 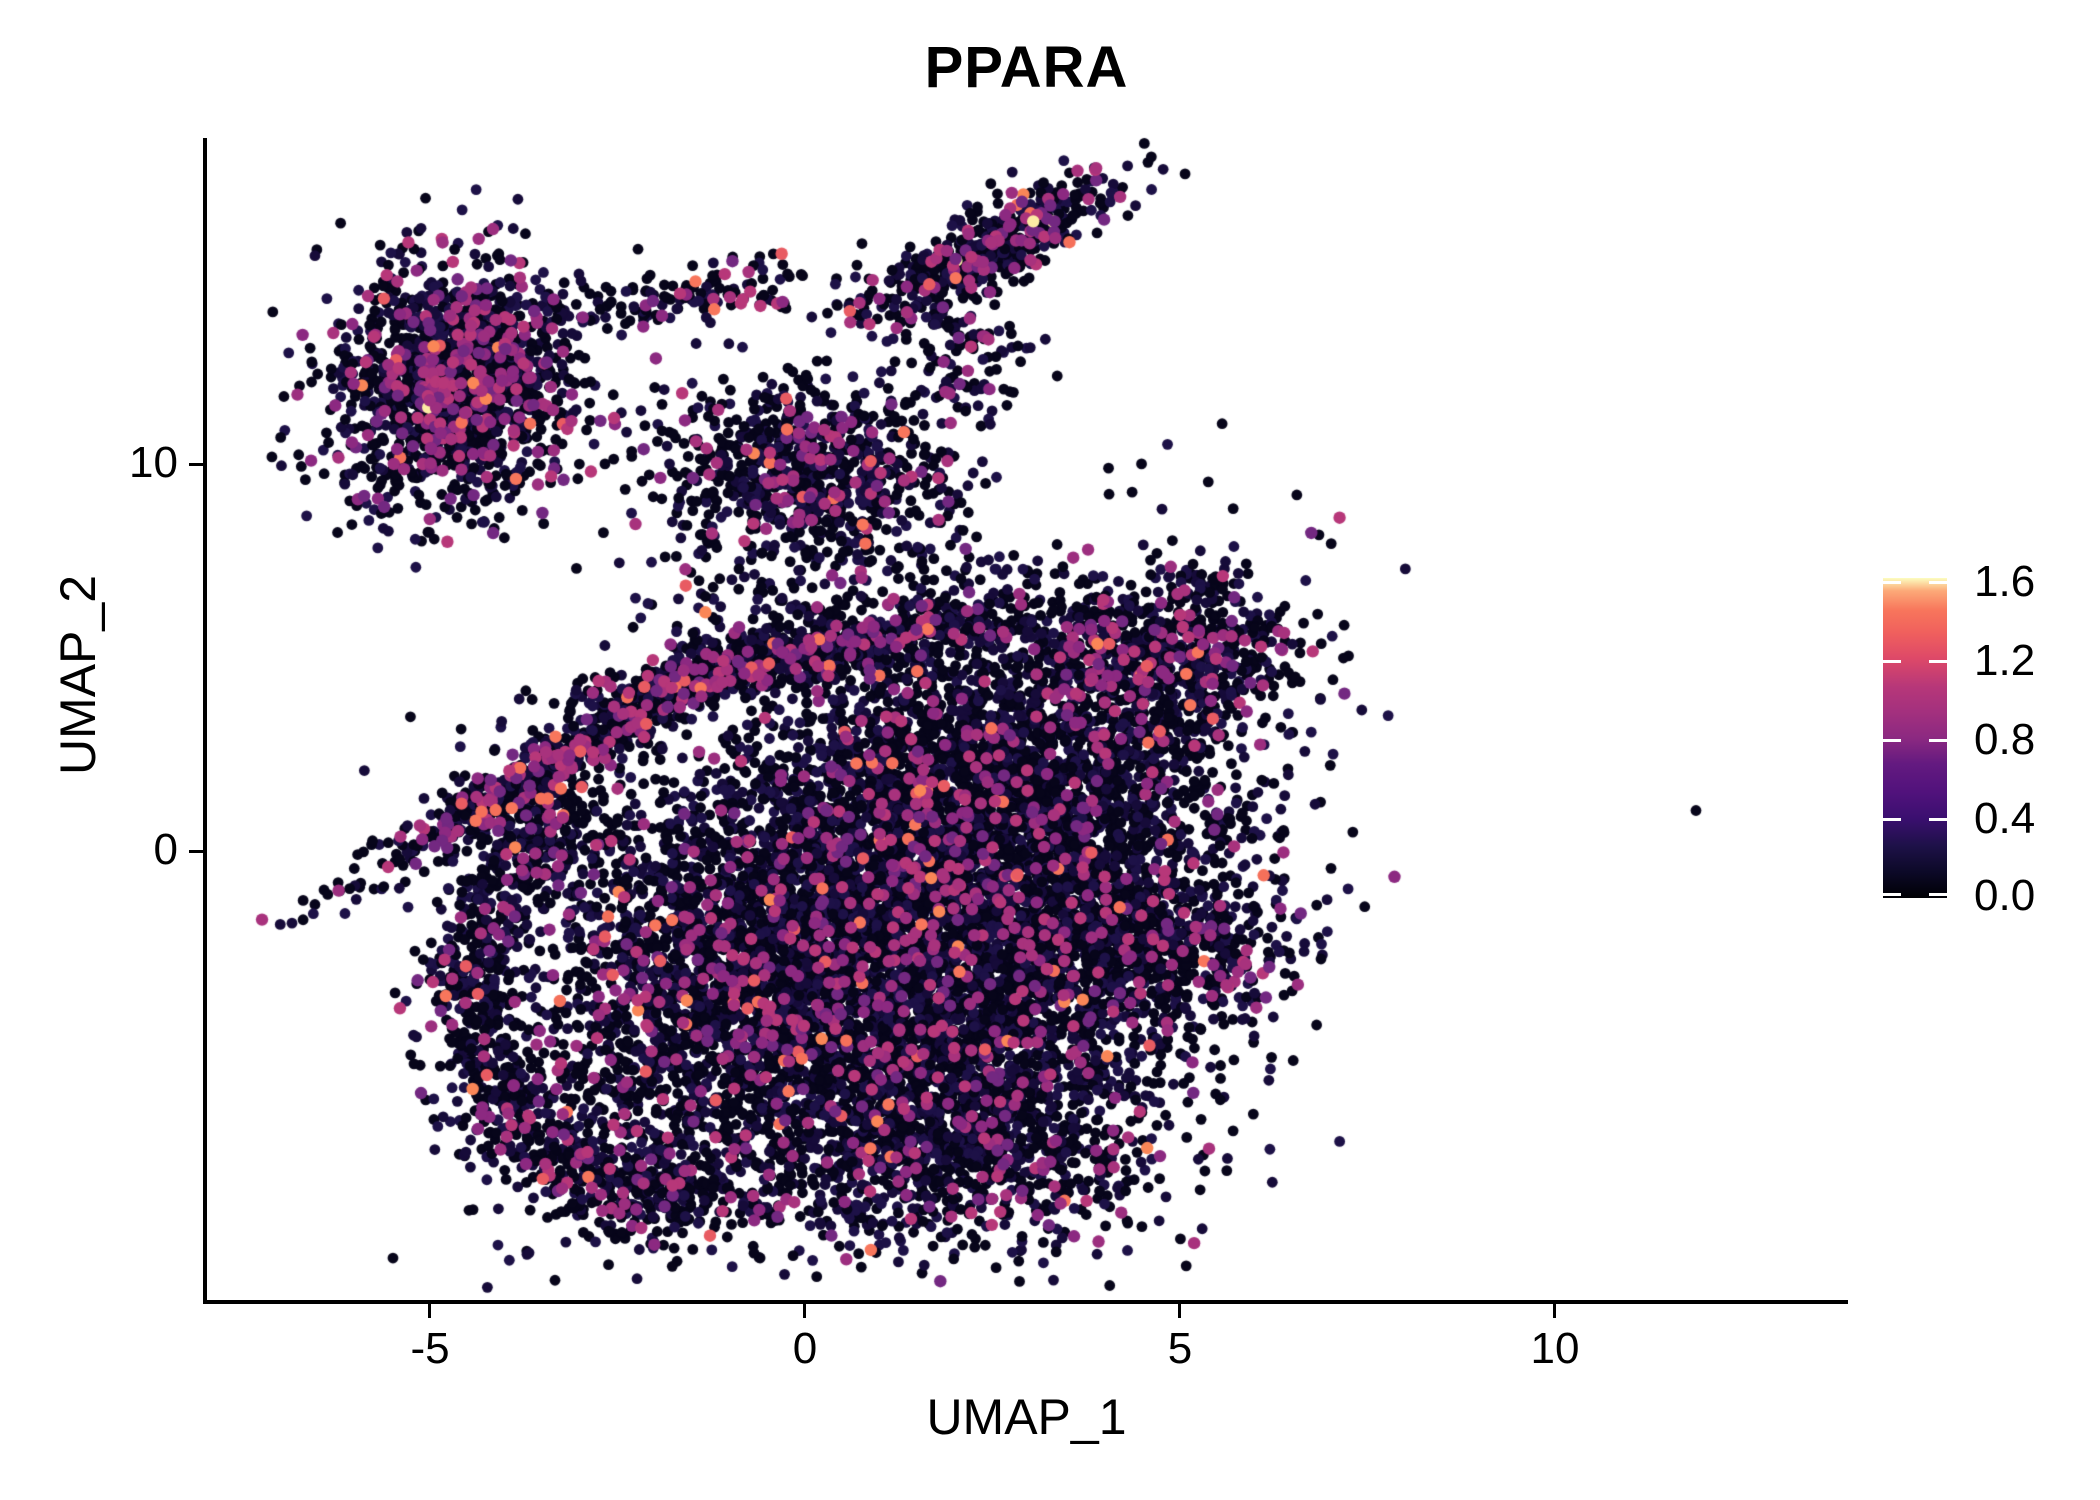 I want to click on y-tick-label: 0, so click(x=165, y=849).